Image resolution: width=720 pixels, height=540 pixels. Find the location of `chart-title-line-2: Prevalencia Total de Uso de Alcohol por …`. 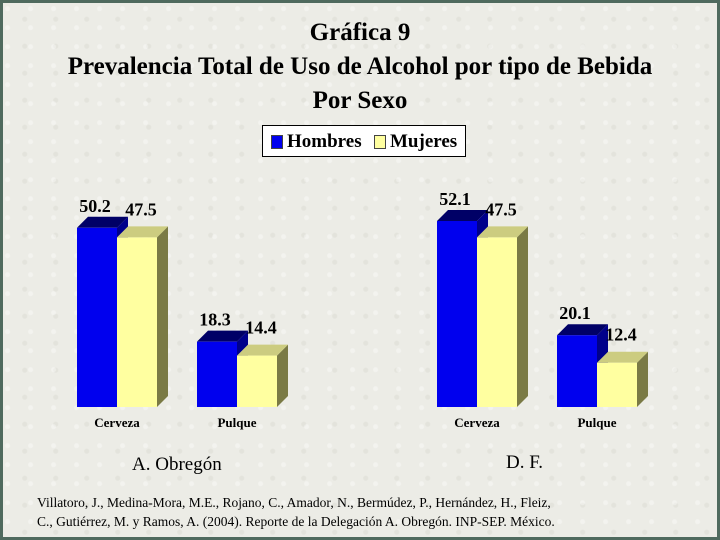

chart-title-line-2: Prevalencia Total de Uso de Alcohol por … is located at coordinates (360, 66).